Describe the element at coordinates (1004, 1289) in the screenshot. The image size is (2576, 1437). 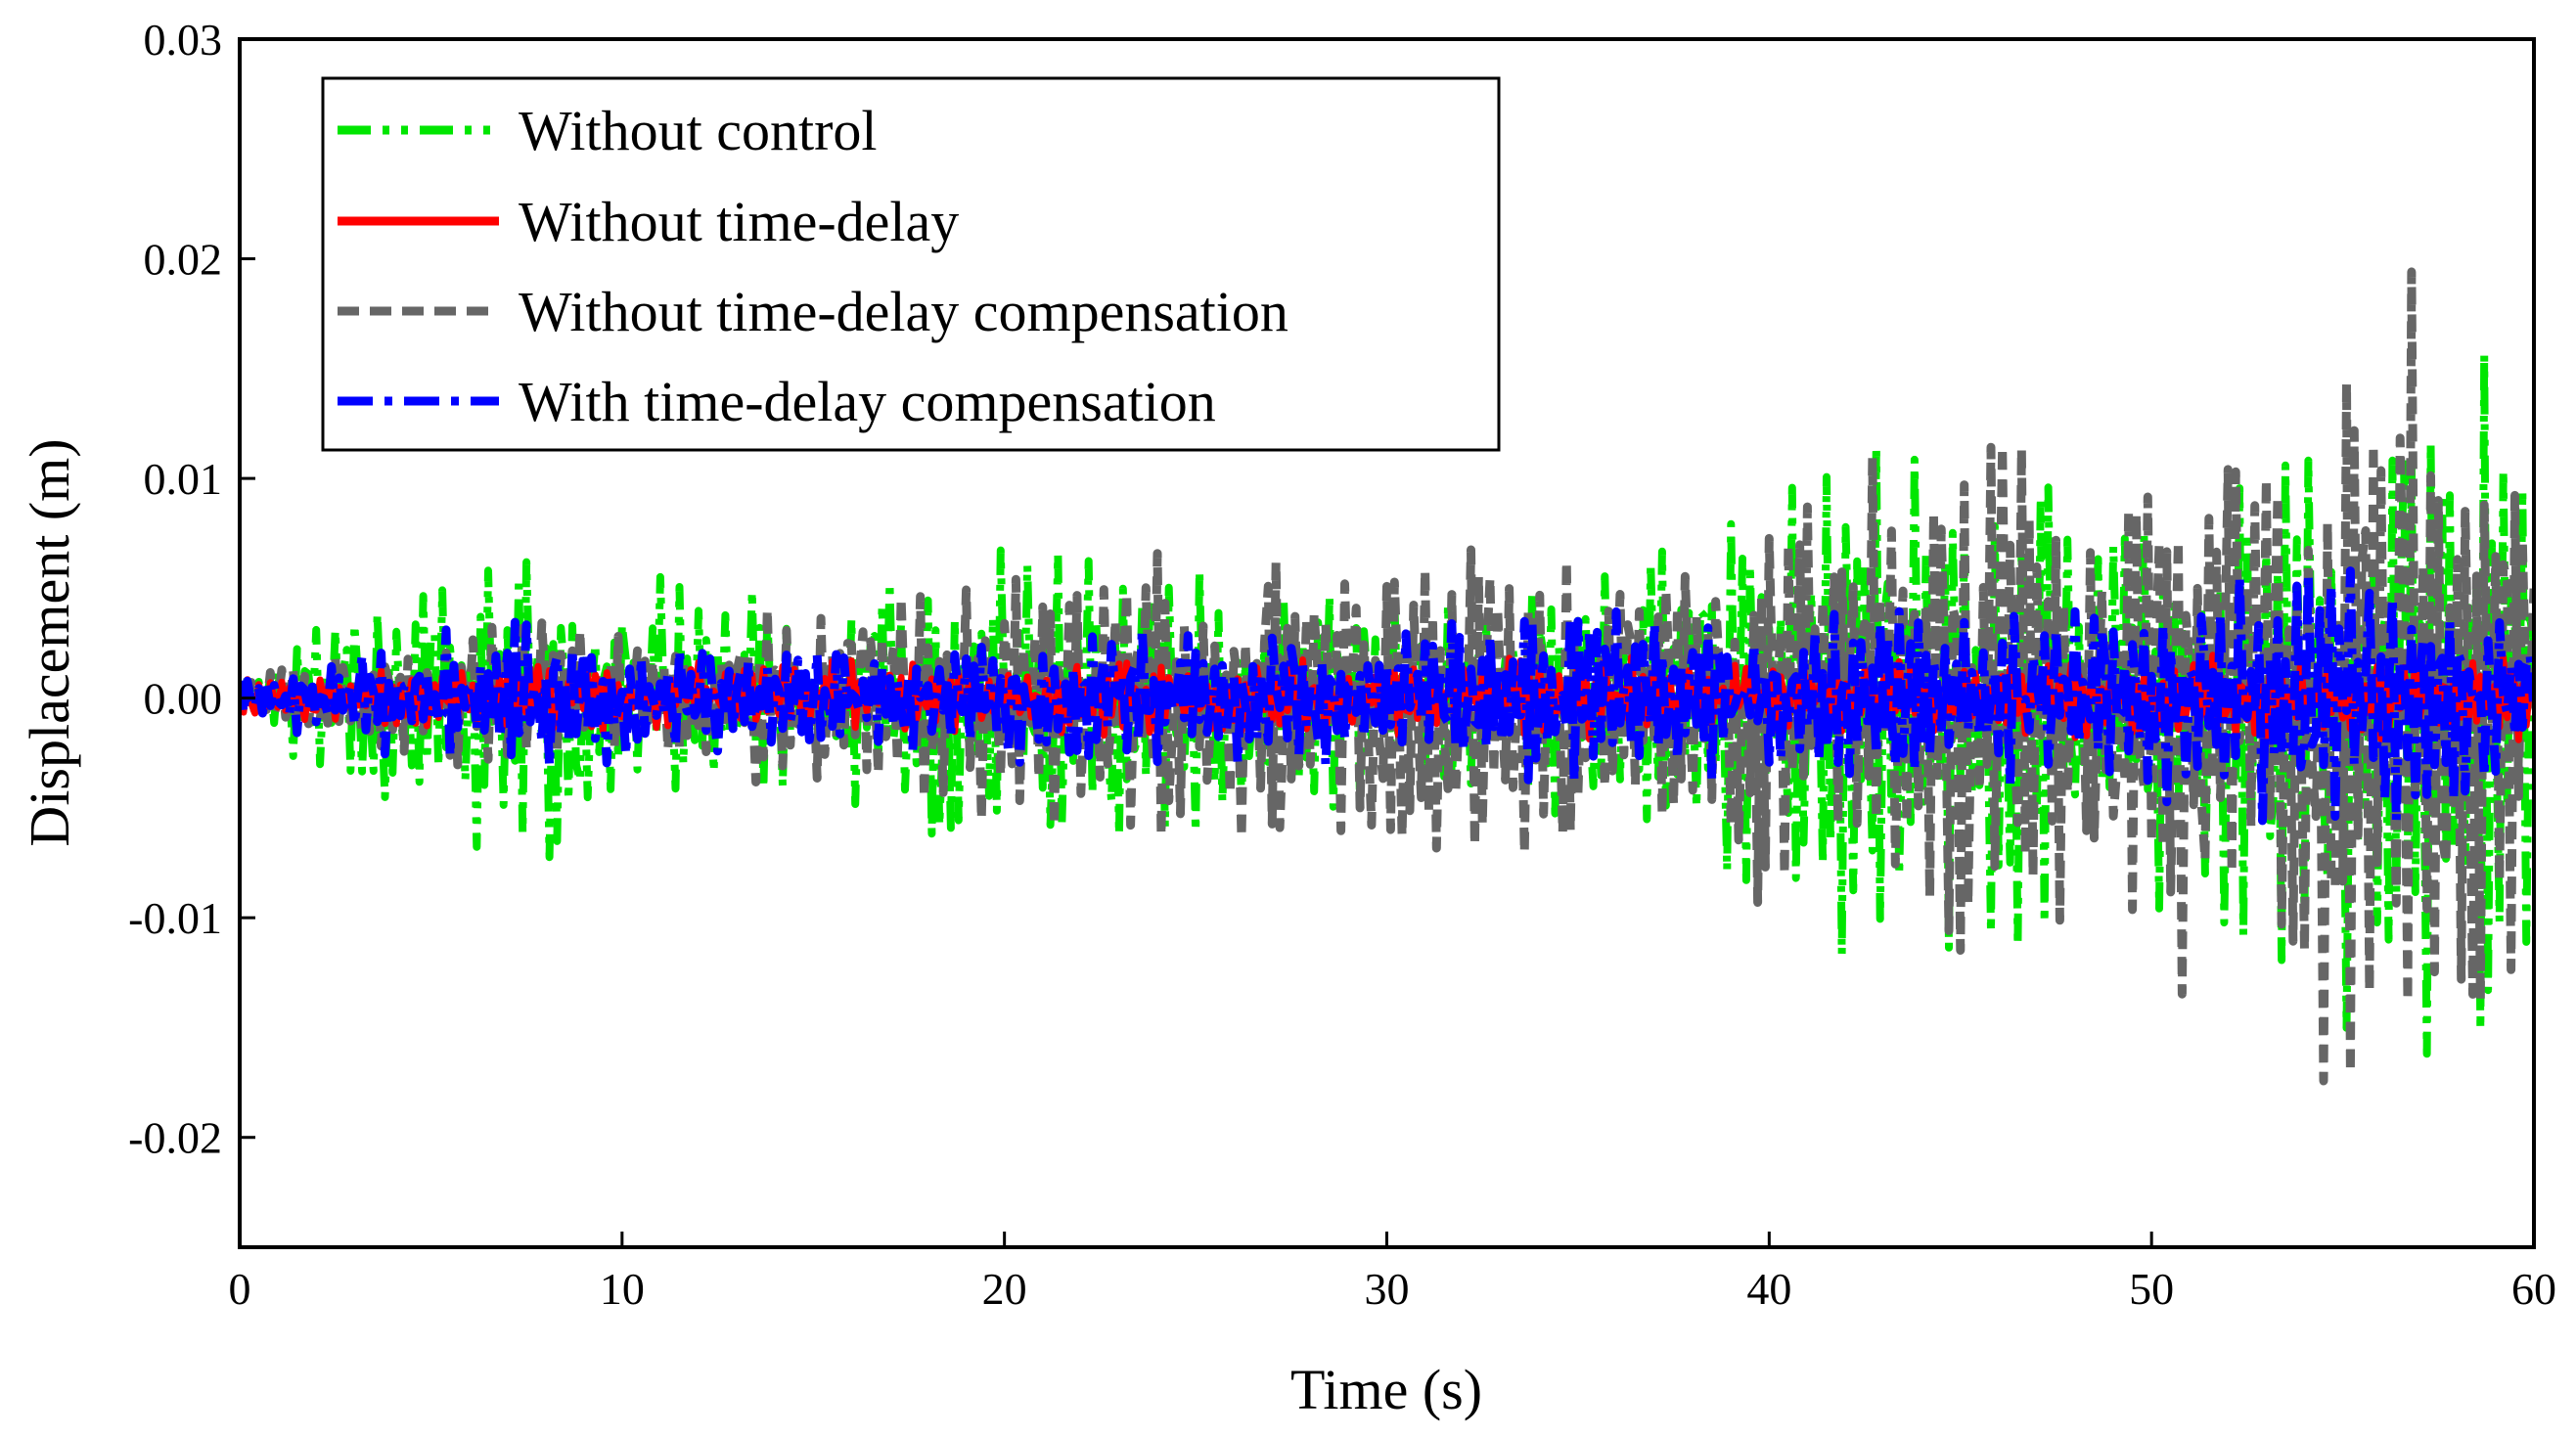
I see `x-tick-label: 20` at that location.